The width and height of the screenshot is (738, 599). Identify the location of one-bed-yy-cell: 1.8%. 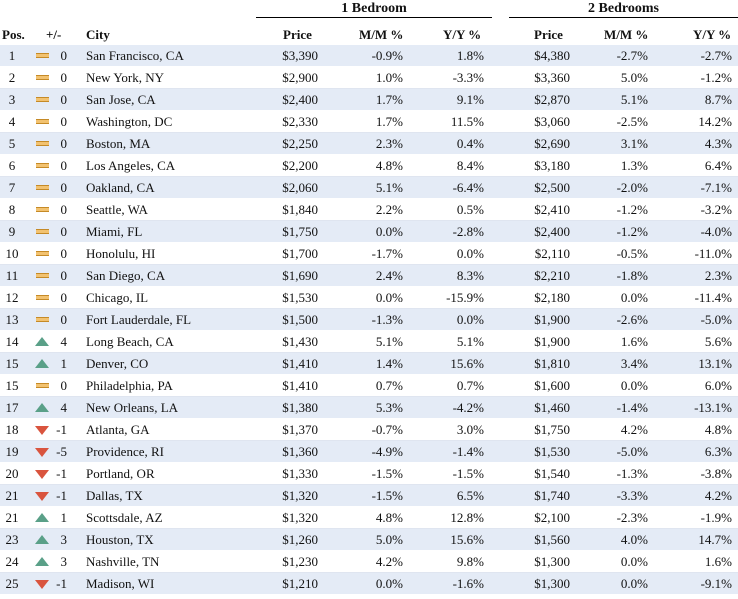
(470, 55).